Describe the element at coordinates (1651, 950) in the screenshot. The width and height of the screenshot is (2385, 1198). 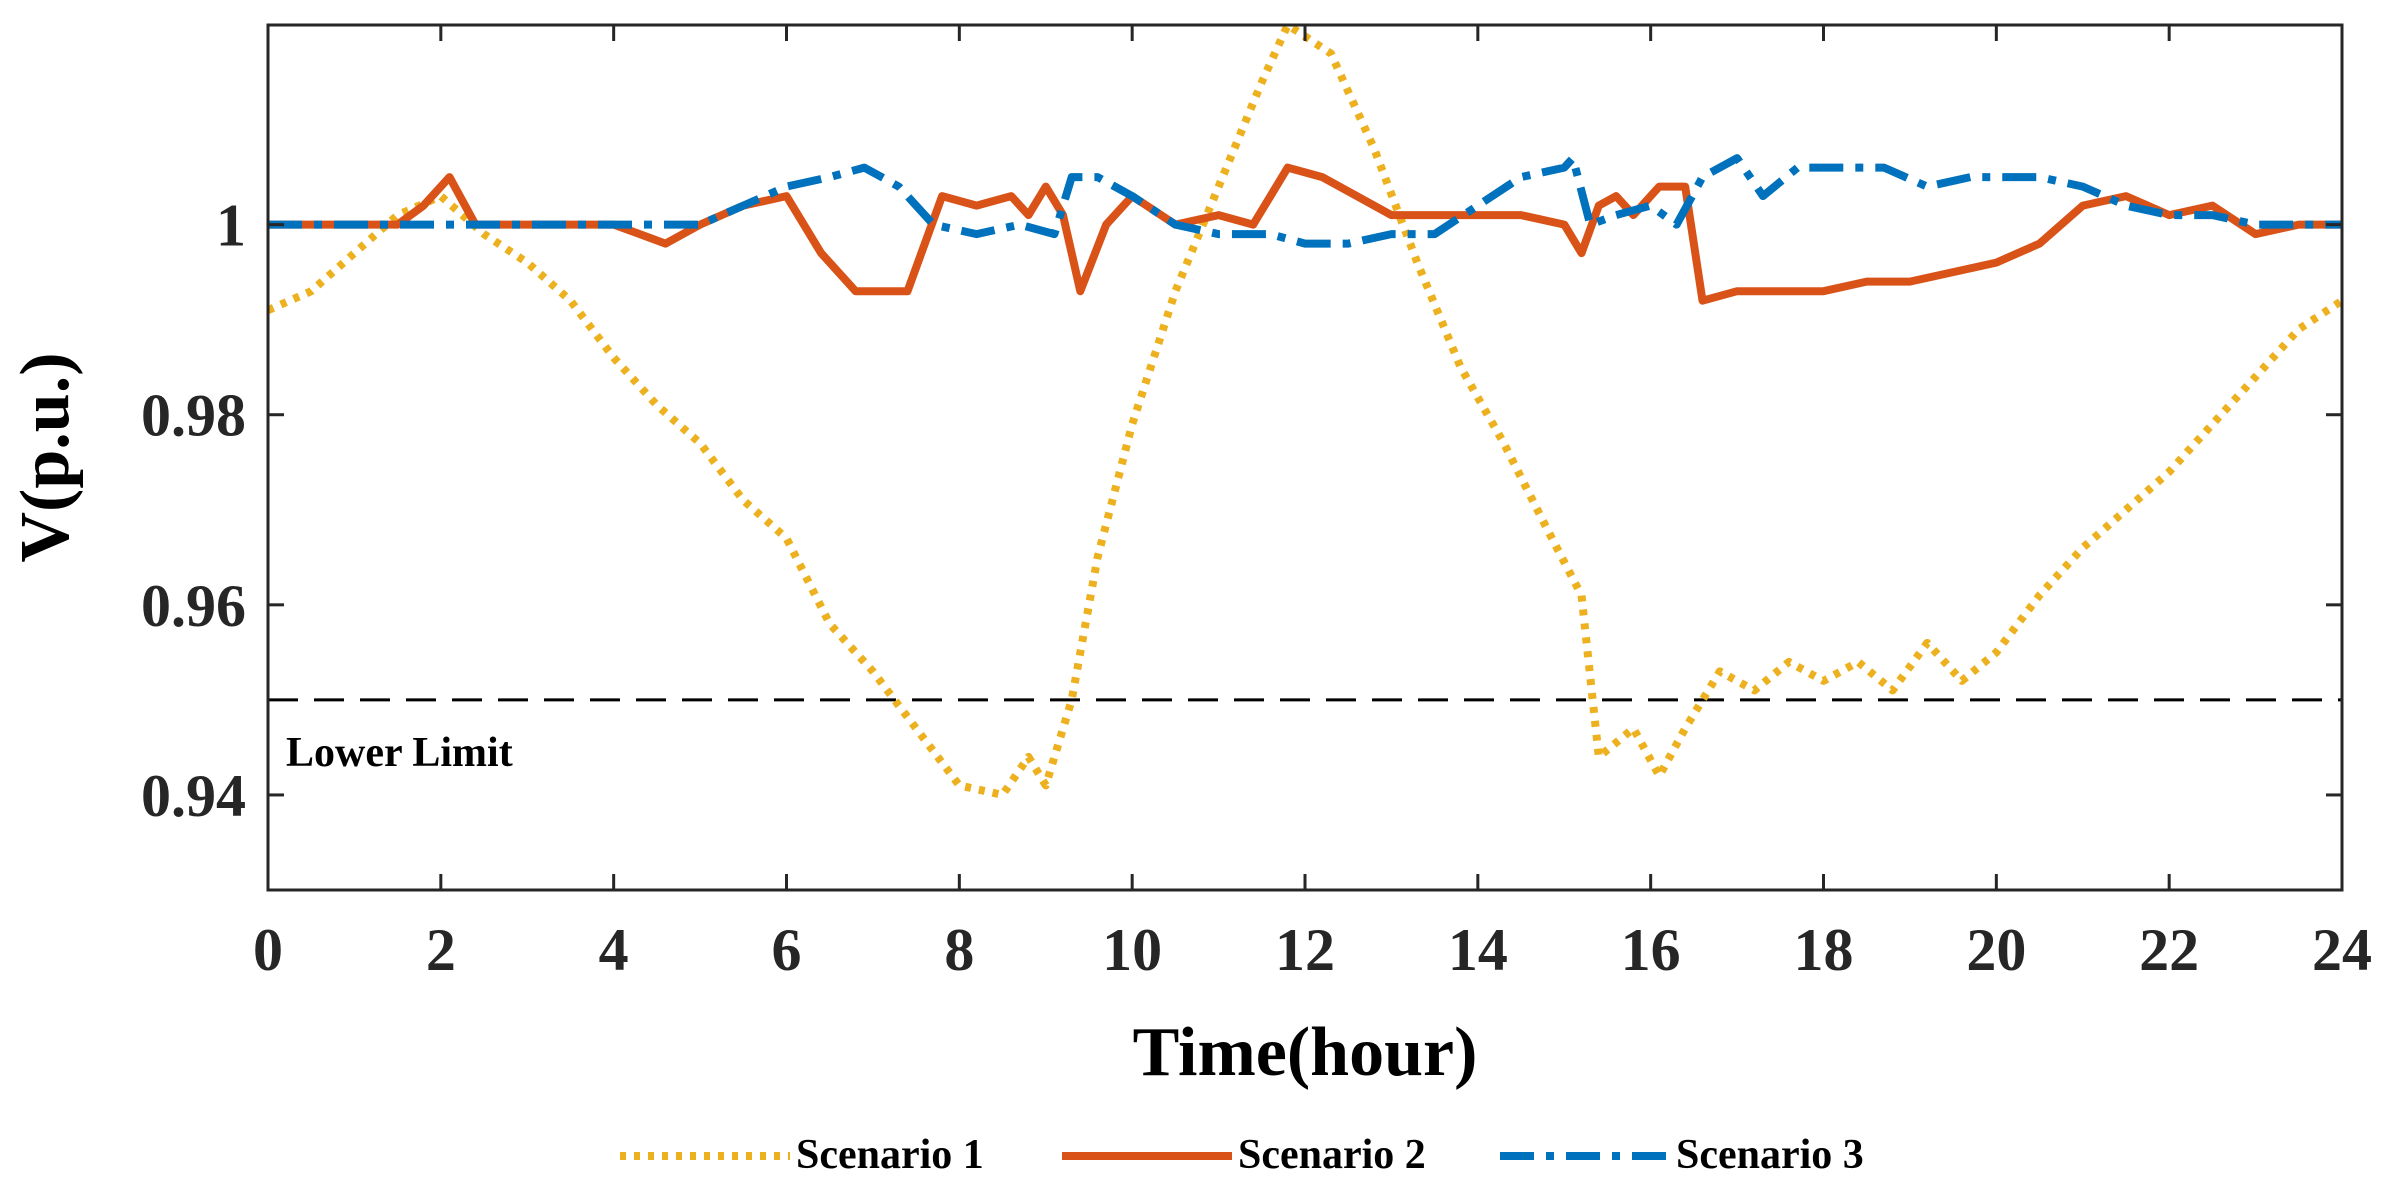
I see `x-tick-label: 16` at that location.